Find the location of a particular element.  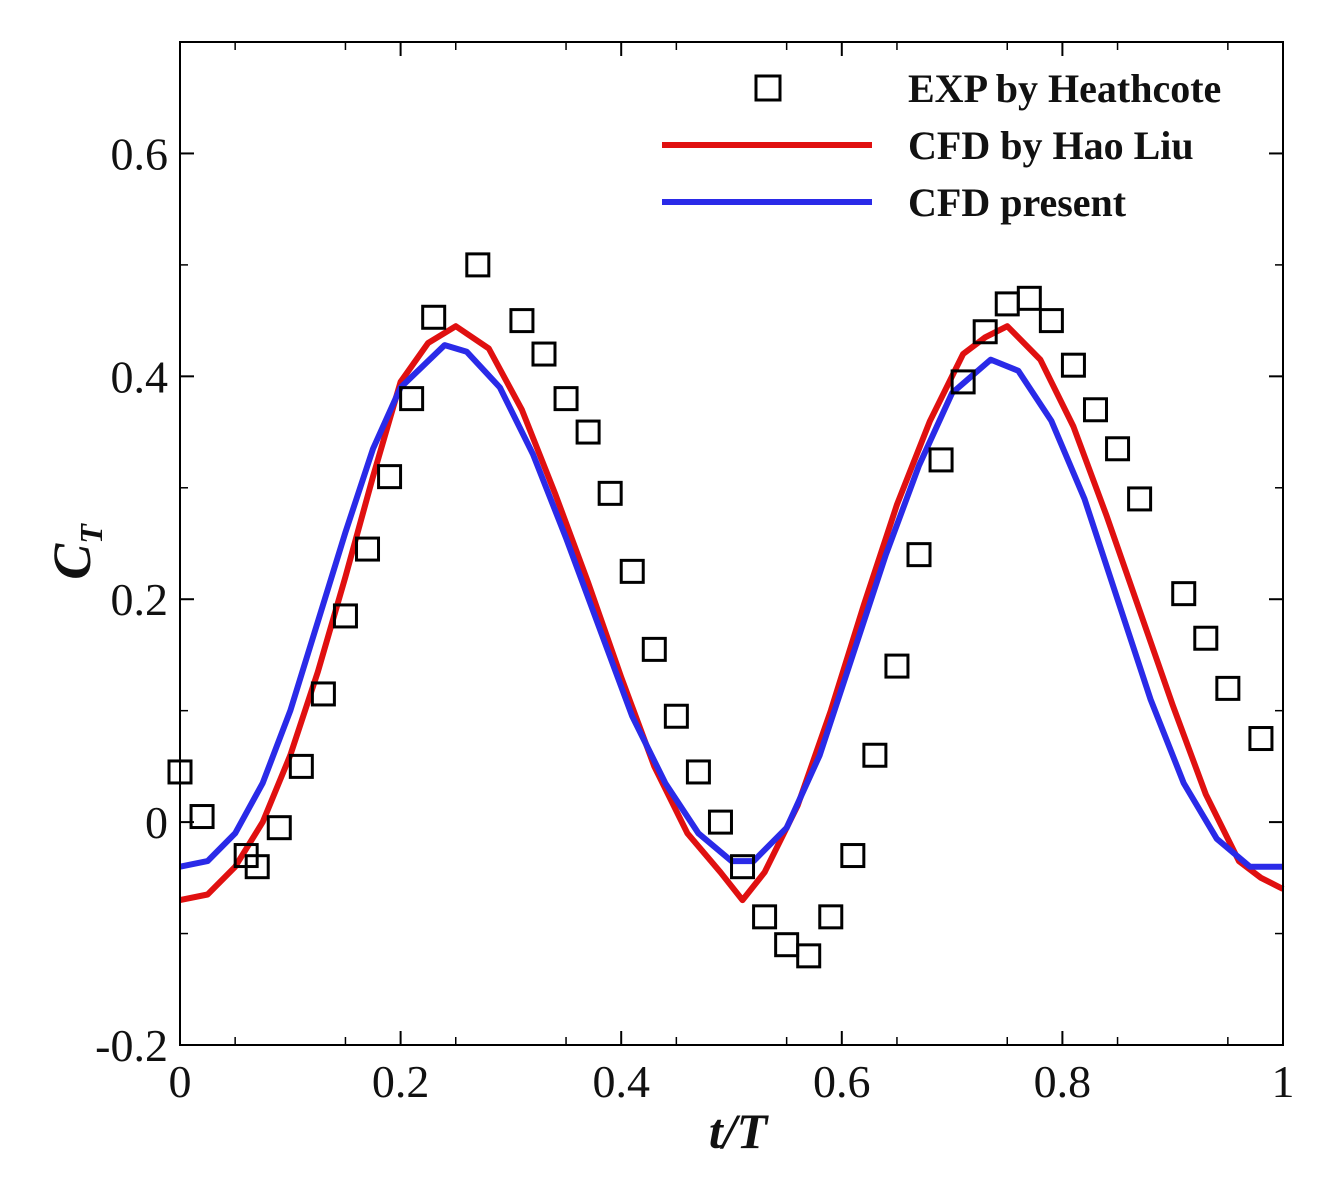

y-tick-label: -0.2 is located at coordinates (131, 1045).